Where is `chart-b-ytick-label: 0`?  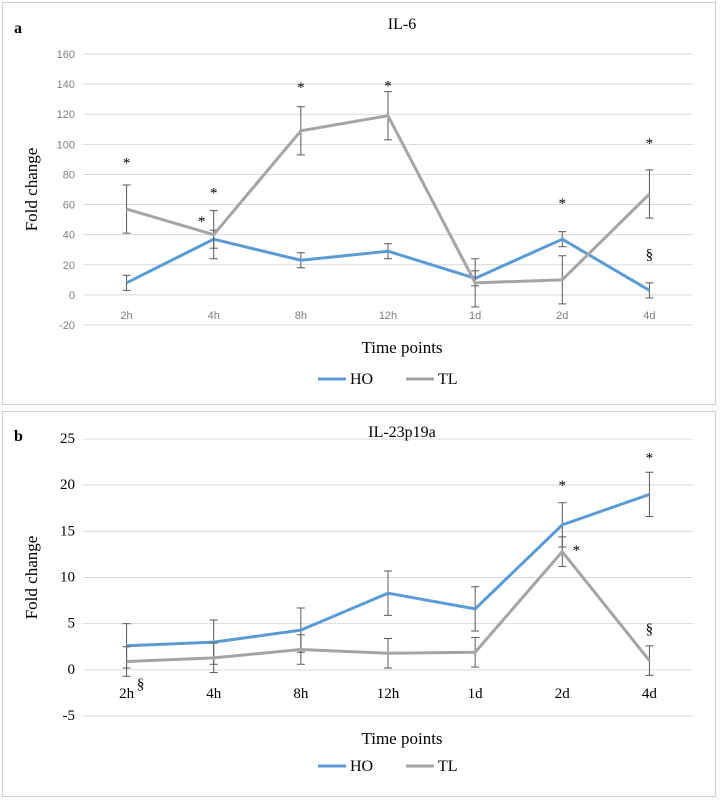 chart-b-ytick-label: 0 is located at coordinates (72, 670).